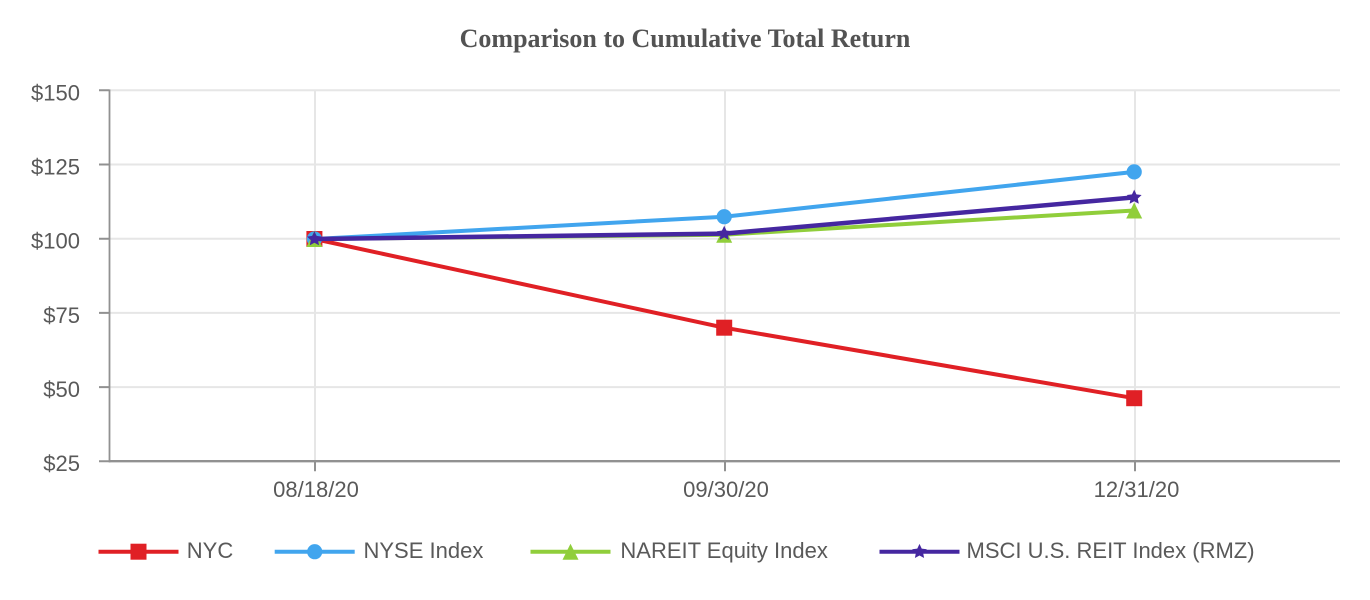  What do you see at coordinates (61, 389) in the screenshot?
I see `svg-text: $50` at bounding box center [61, 389].